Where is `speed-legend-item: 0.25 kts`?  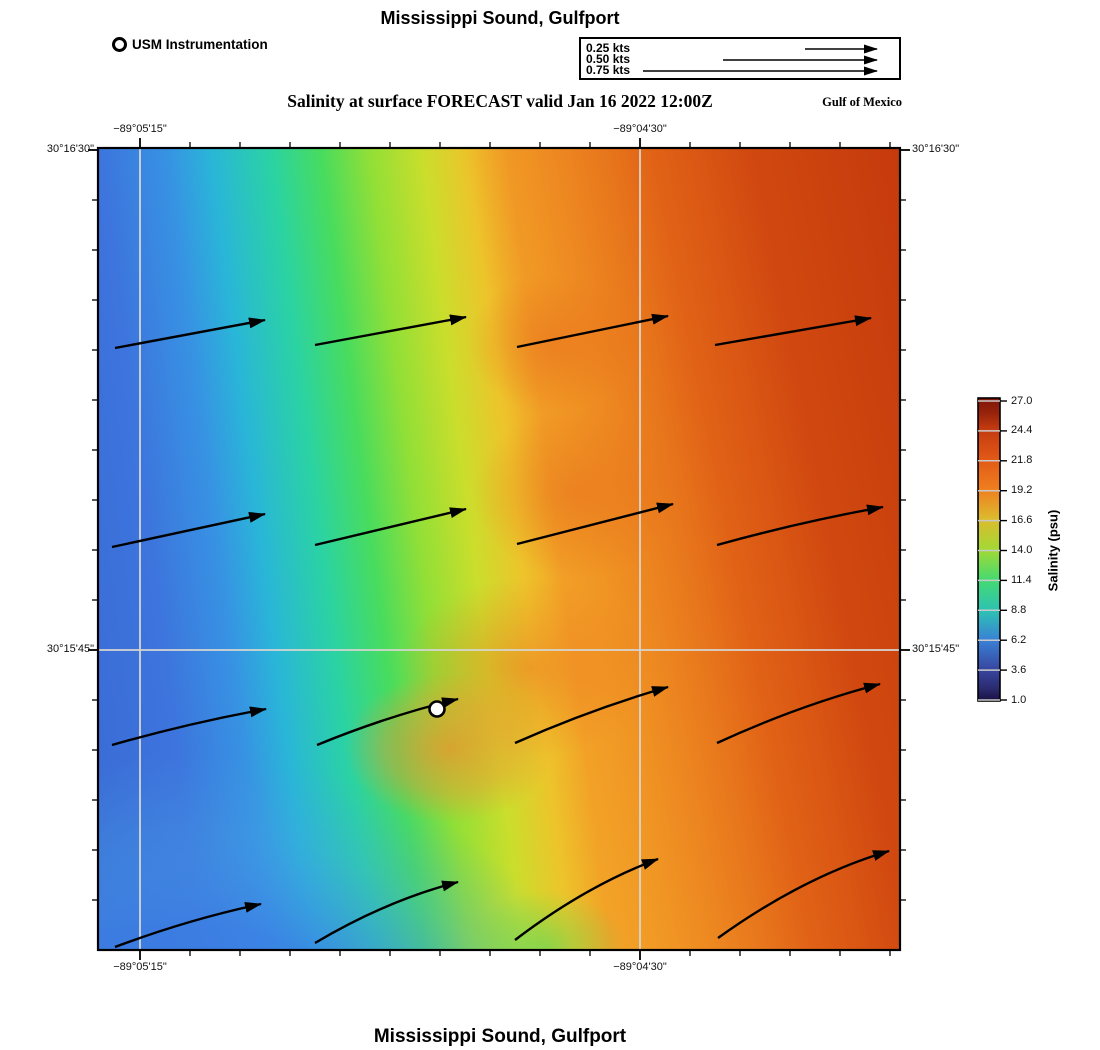 speed-legend-item: 0.25 kts is located at coordinates (608, 48).